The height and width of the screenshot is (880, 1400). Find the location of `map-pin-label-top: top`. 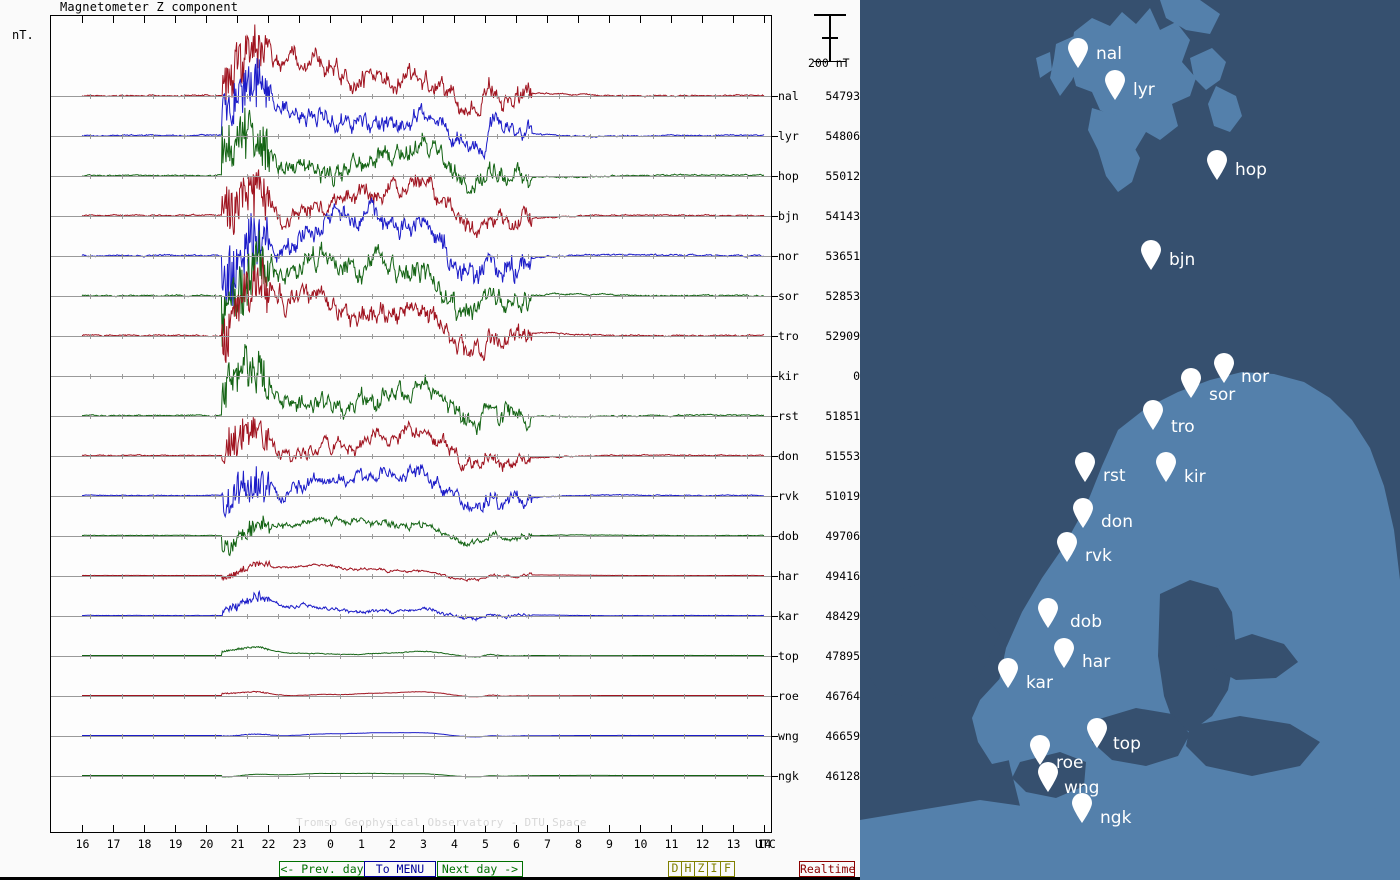

map-pin-label-top: top is located at coordinates (1127, 744).